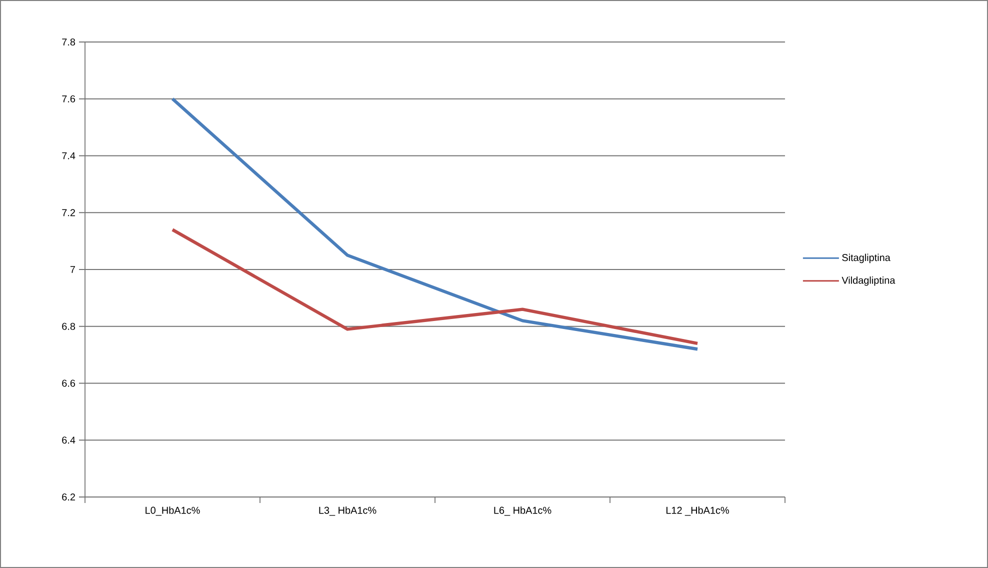 The height and width of the screenshot is (568, 988). I want to click on line-series, so click(435, 287).